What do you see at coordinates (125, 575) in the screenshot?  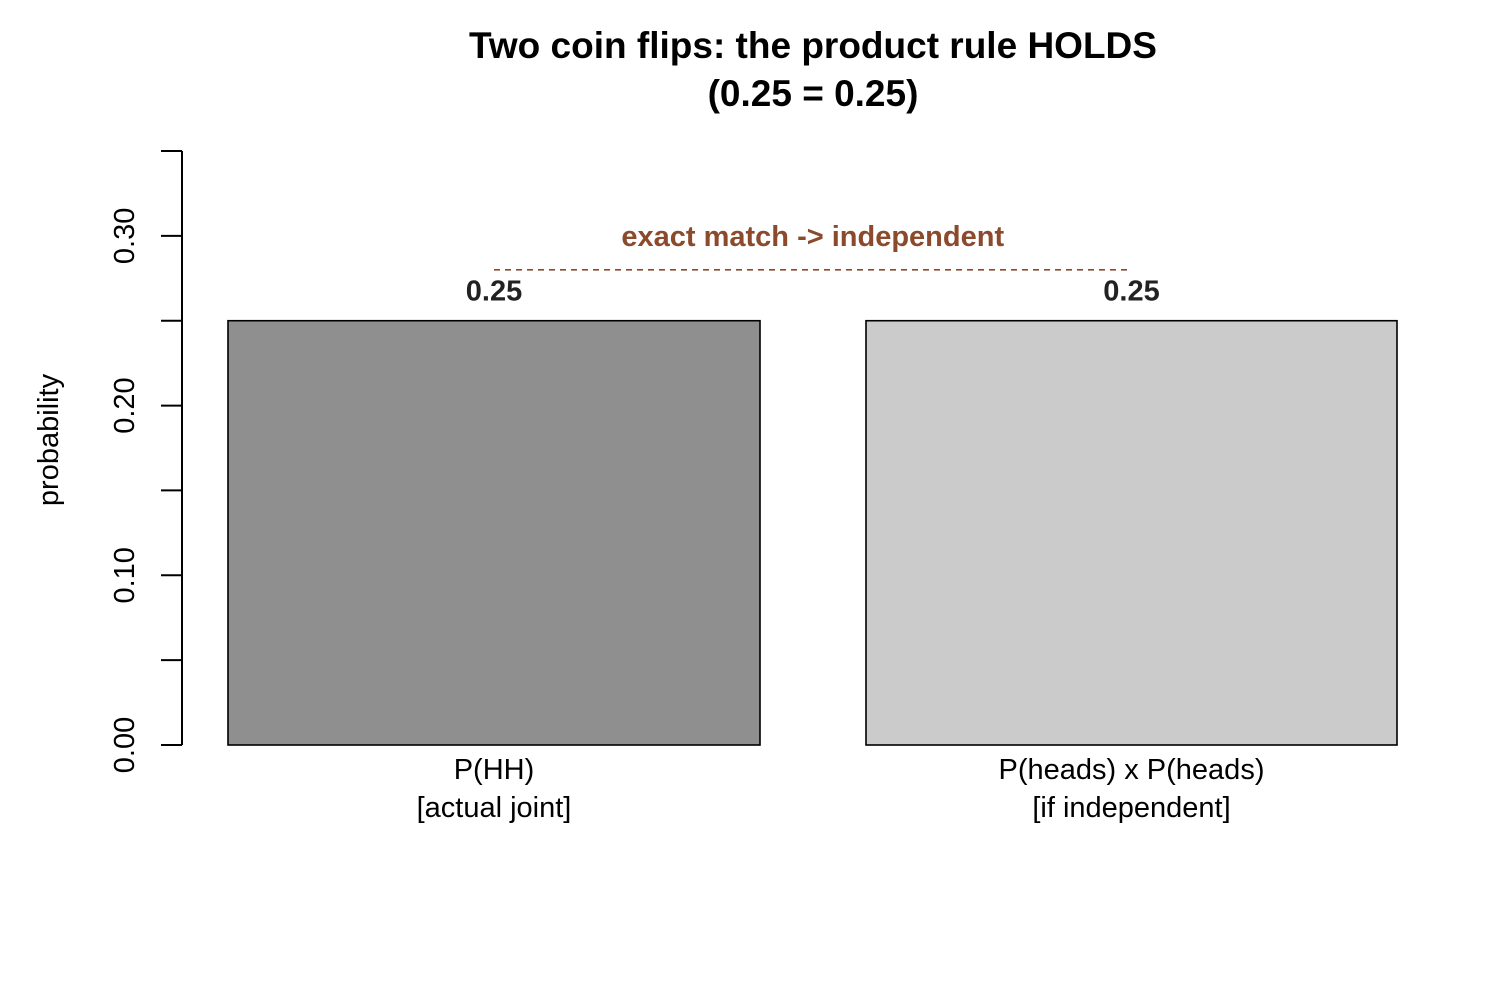 I see `y-tick-label: 0.10` at bounding box center [125, 575].